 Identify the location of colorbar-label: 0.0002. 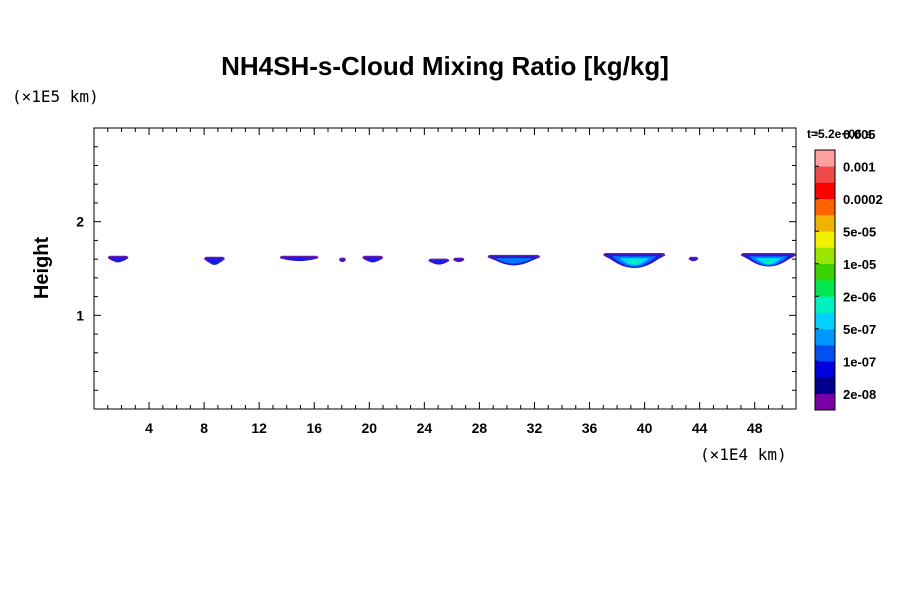
(863, 199).